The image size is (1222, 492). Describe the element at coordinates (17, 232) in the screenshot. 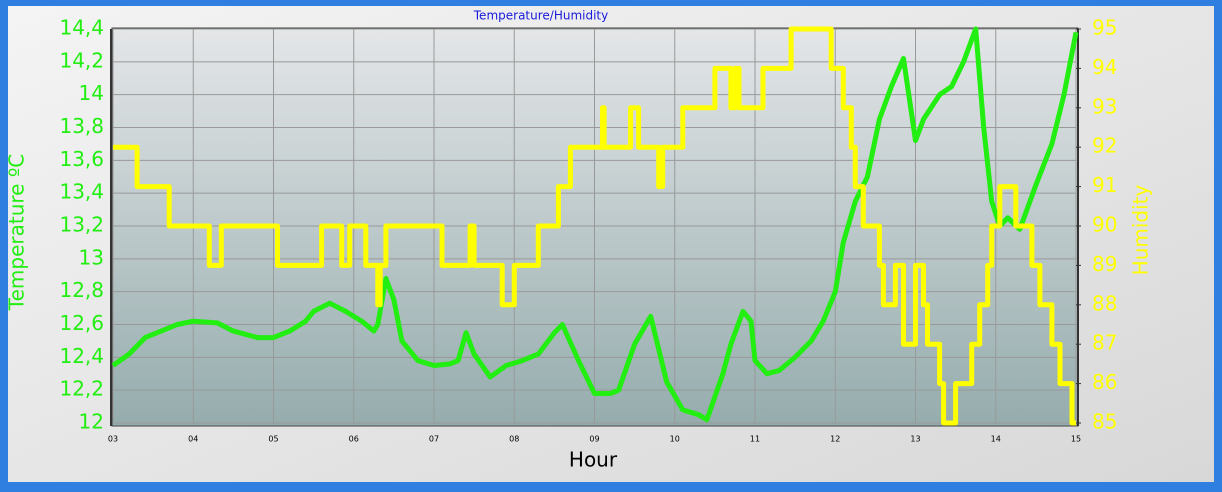

I see `y-axis-label: Temperature ºC` at that location.